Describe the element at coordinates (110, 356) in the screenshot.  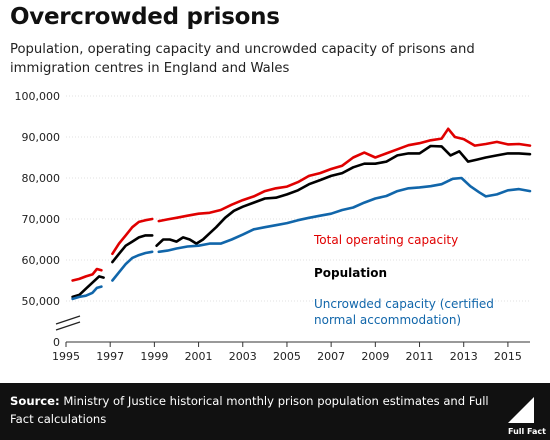
I see `x-tick-label: 1997` at that location.